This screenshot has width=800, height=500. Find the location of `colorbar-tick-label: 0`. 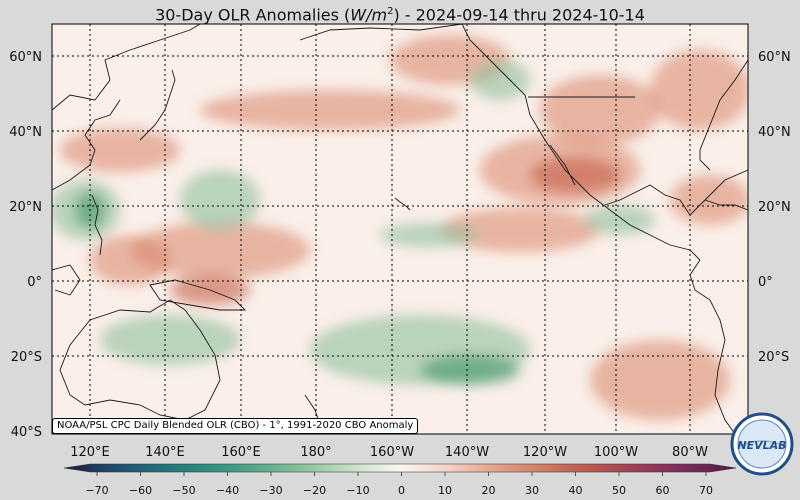

colorbar-tick-label: 0 is located at coordinates (401, 490).